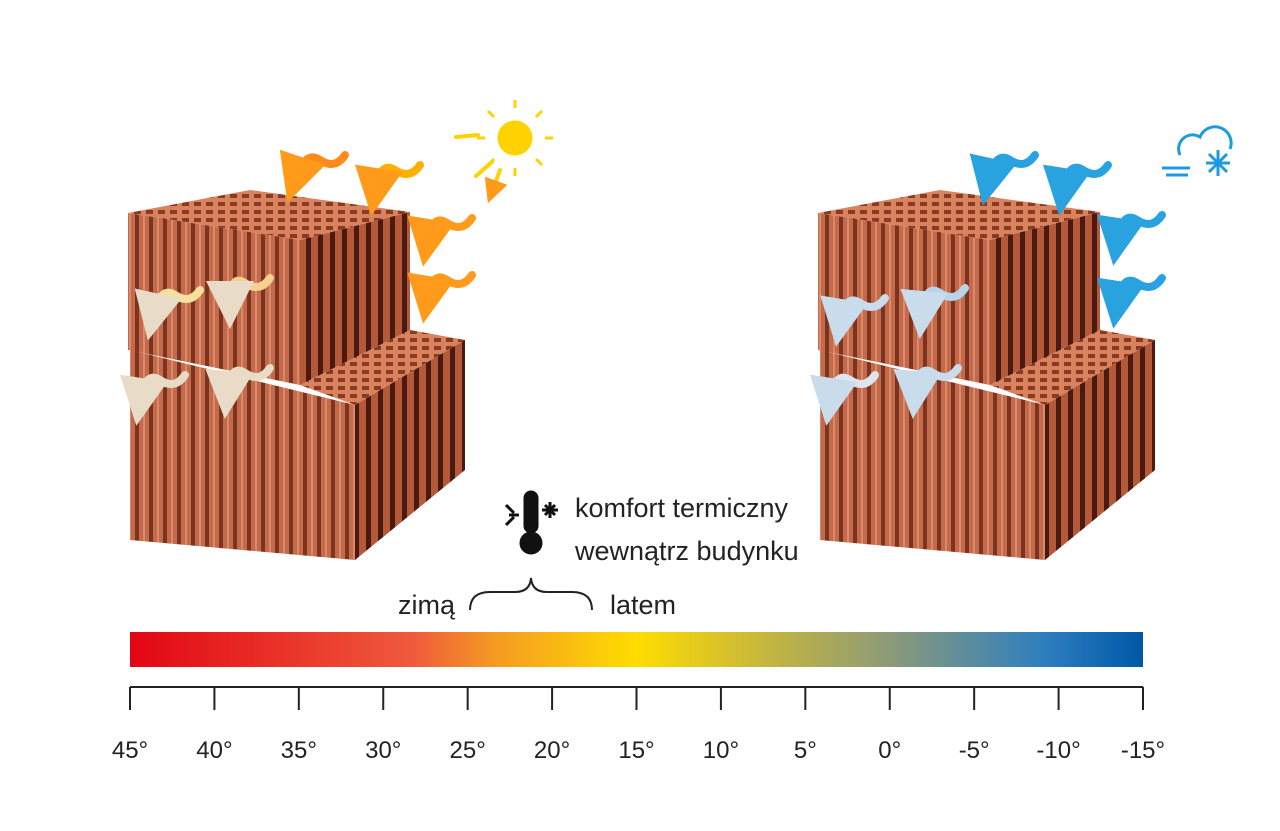  What do you see at coordinates (130, 750) in the screenshot?
I see `tick-label: 45°` at bounding box center [130, 750].